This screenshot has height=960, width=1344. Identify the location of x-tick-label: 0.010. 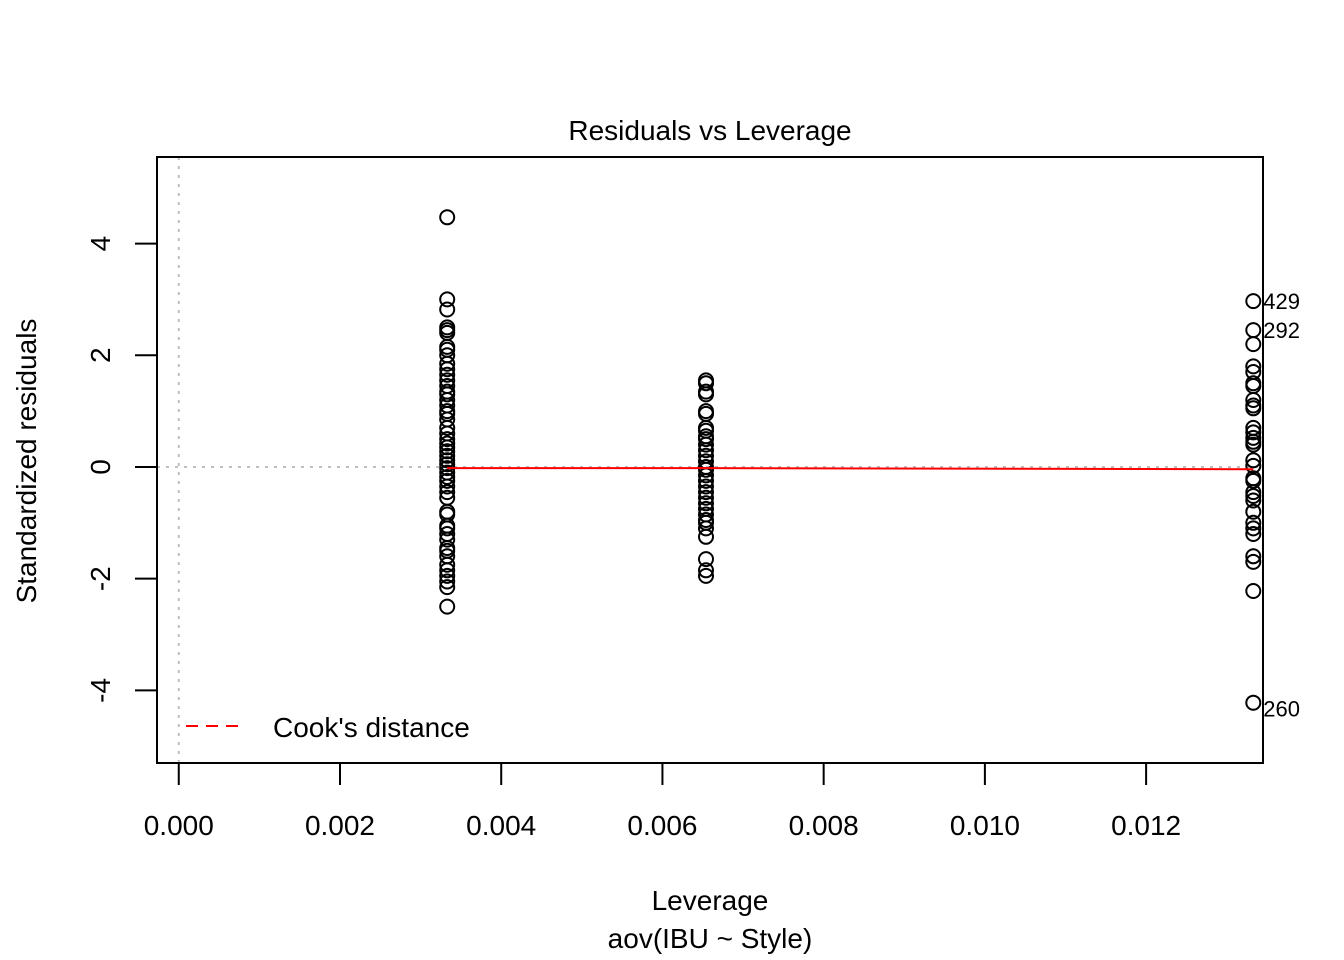
(985, 825).